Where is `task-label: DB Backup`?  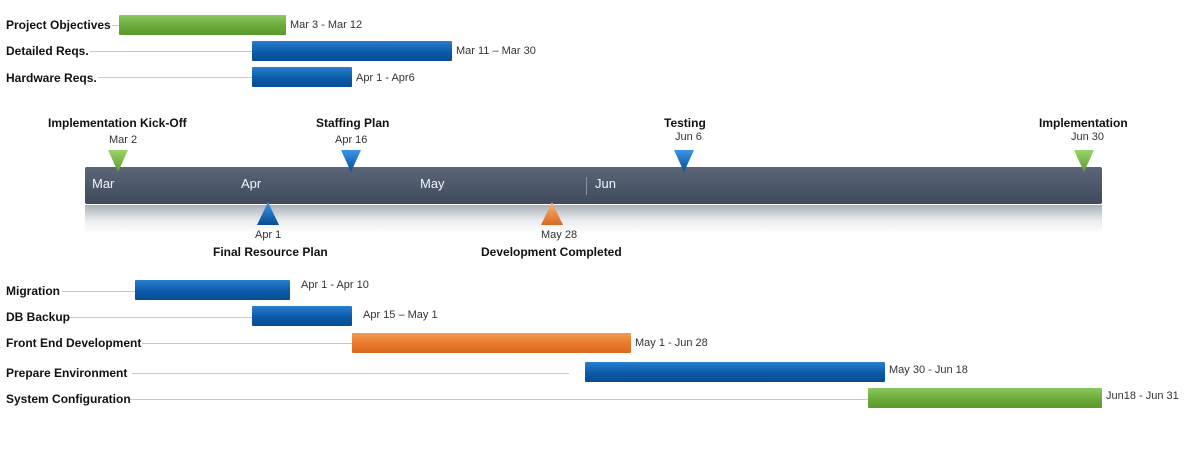 task-label: DB Backup is located at coordinates (38, 317).